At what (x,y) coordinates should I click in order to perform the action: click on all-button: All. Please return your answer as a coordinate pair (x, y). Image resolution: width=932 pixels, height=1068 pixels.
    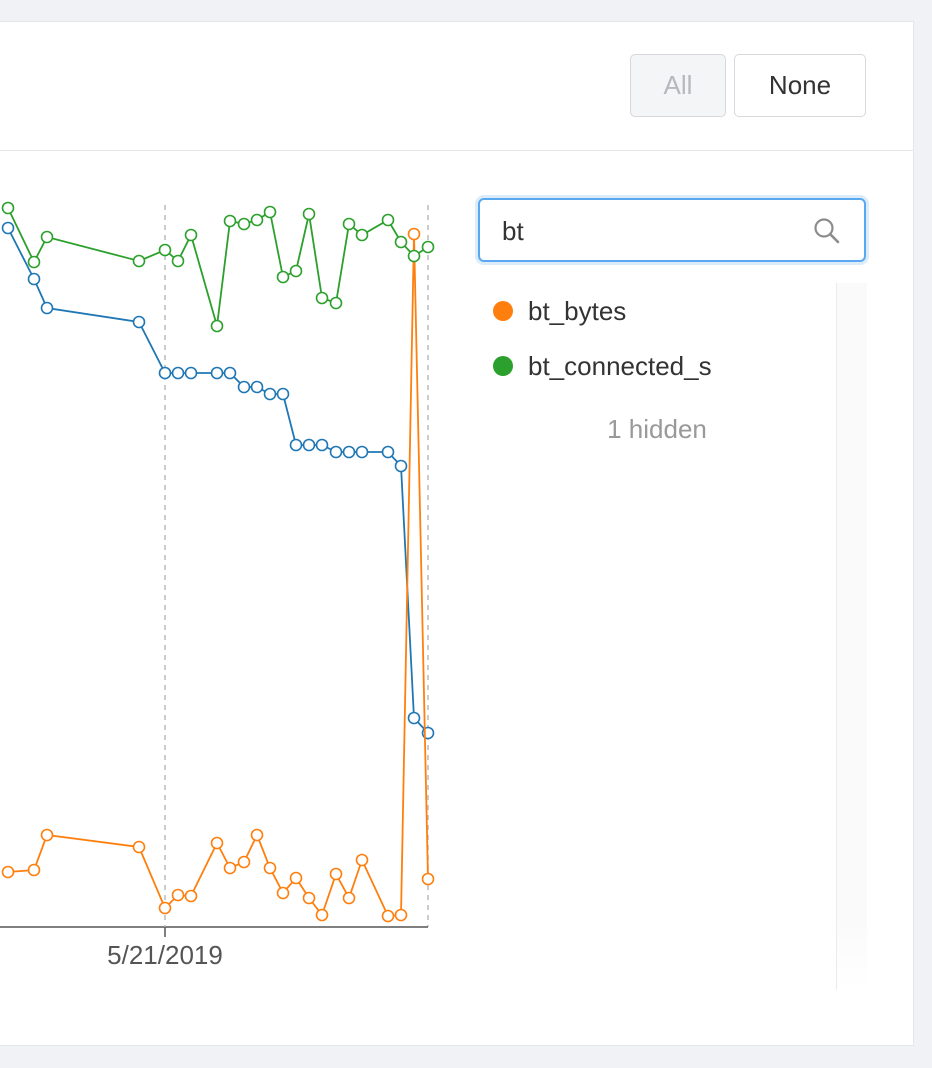
    Looking at the image, I should click on (678, 85).